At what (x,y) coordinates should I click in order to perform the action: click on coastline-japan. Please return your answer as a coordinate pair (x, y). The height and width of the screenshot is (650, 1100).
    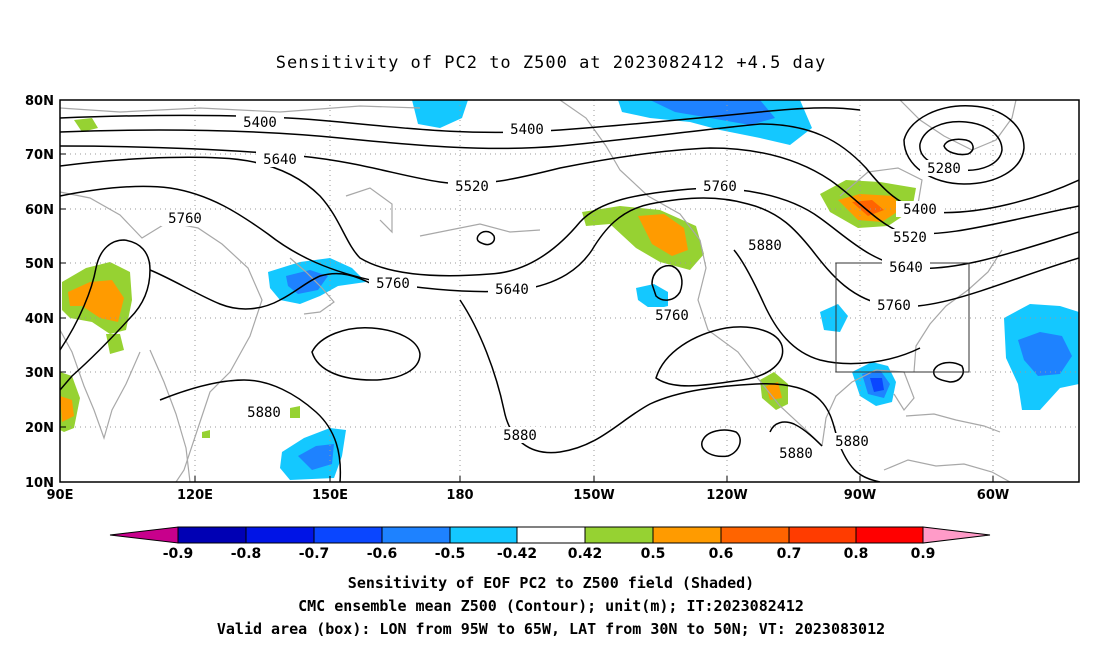
    Looking at the image, I should click on (312, 286).